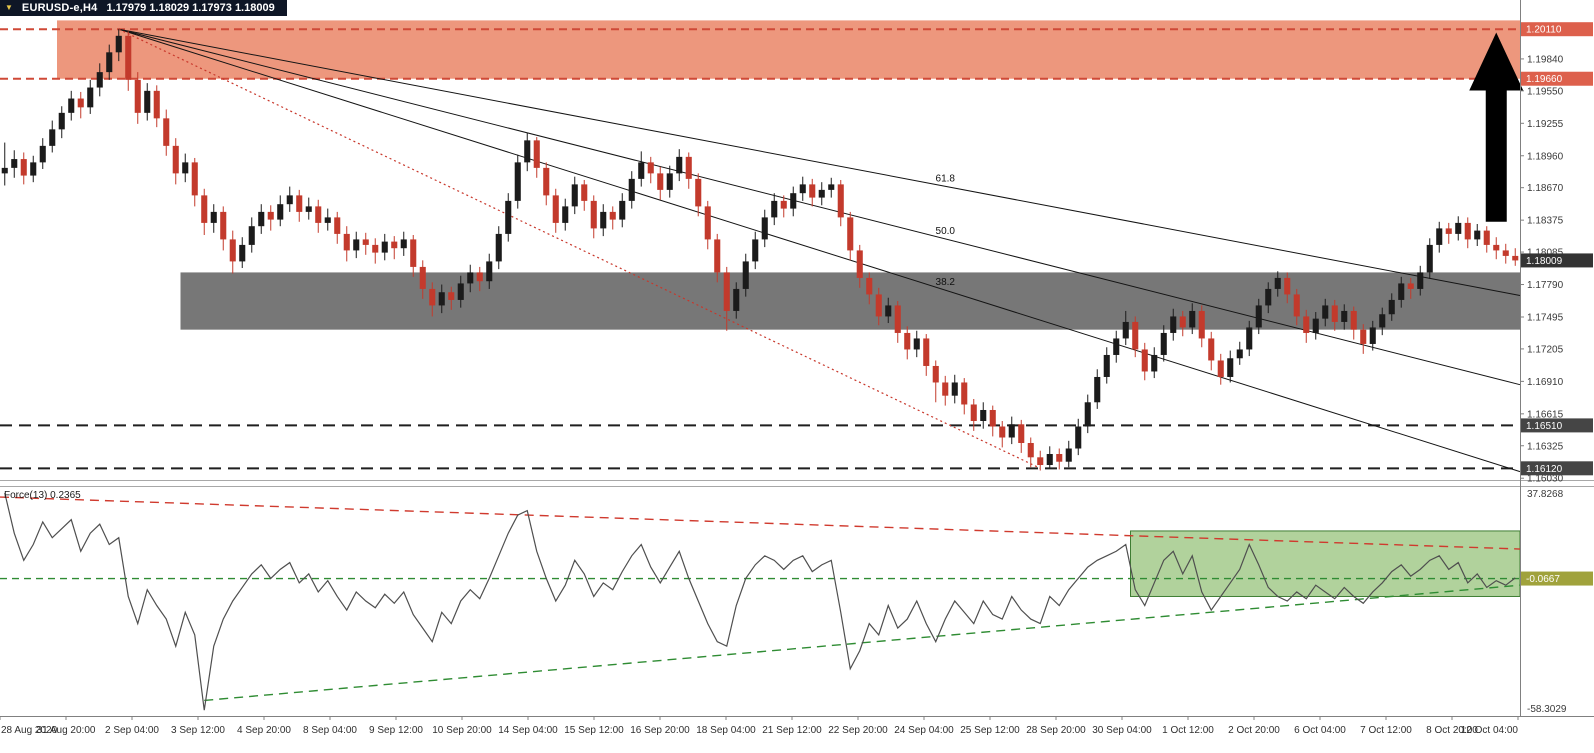  What do you see at coordinates (1543, 579) in the screenshot?
I see `svg-text: -0.0667` at bounding box center [1543, 579].